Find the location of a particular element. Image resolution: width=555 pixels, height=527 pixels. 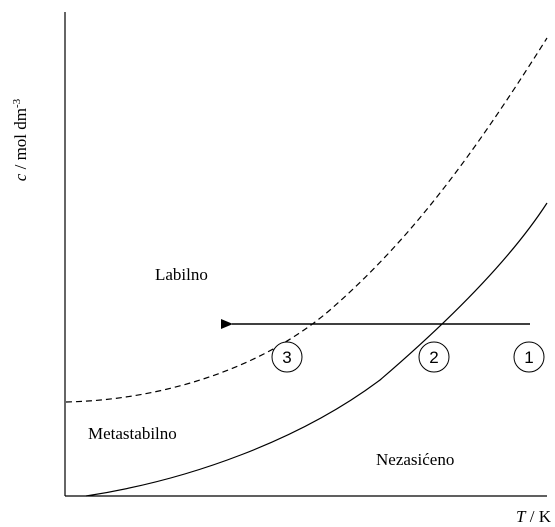

y-axis-label-unit: / mol dm is located at coordinates (20, 141).